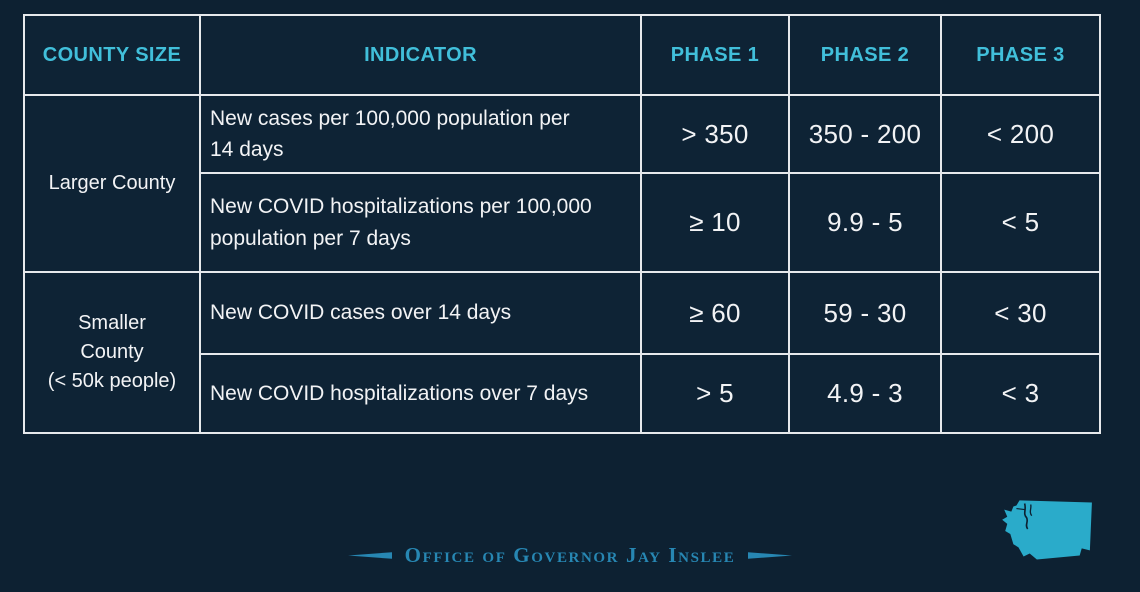 The width and height of the screenshot is (1140, 592). Describe the element at coordinates (112, 352) in the screenshot. I see `county-size-smaller-county: Smaller County (< 50k people)` at that location.